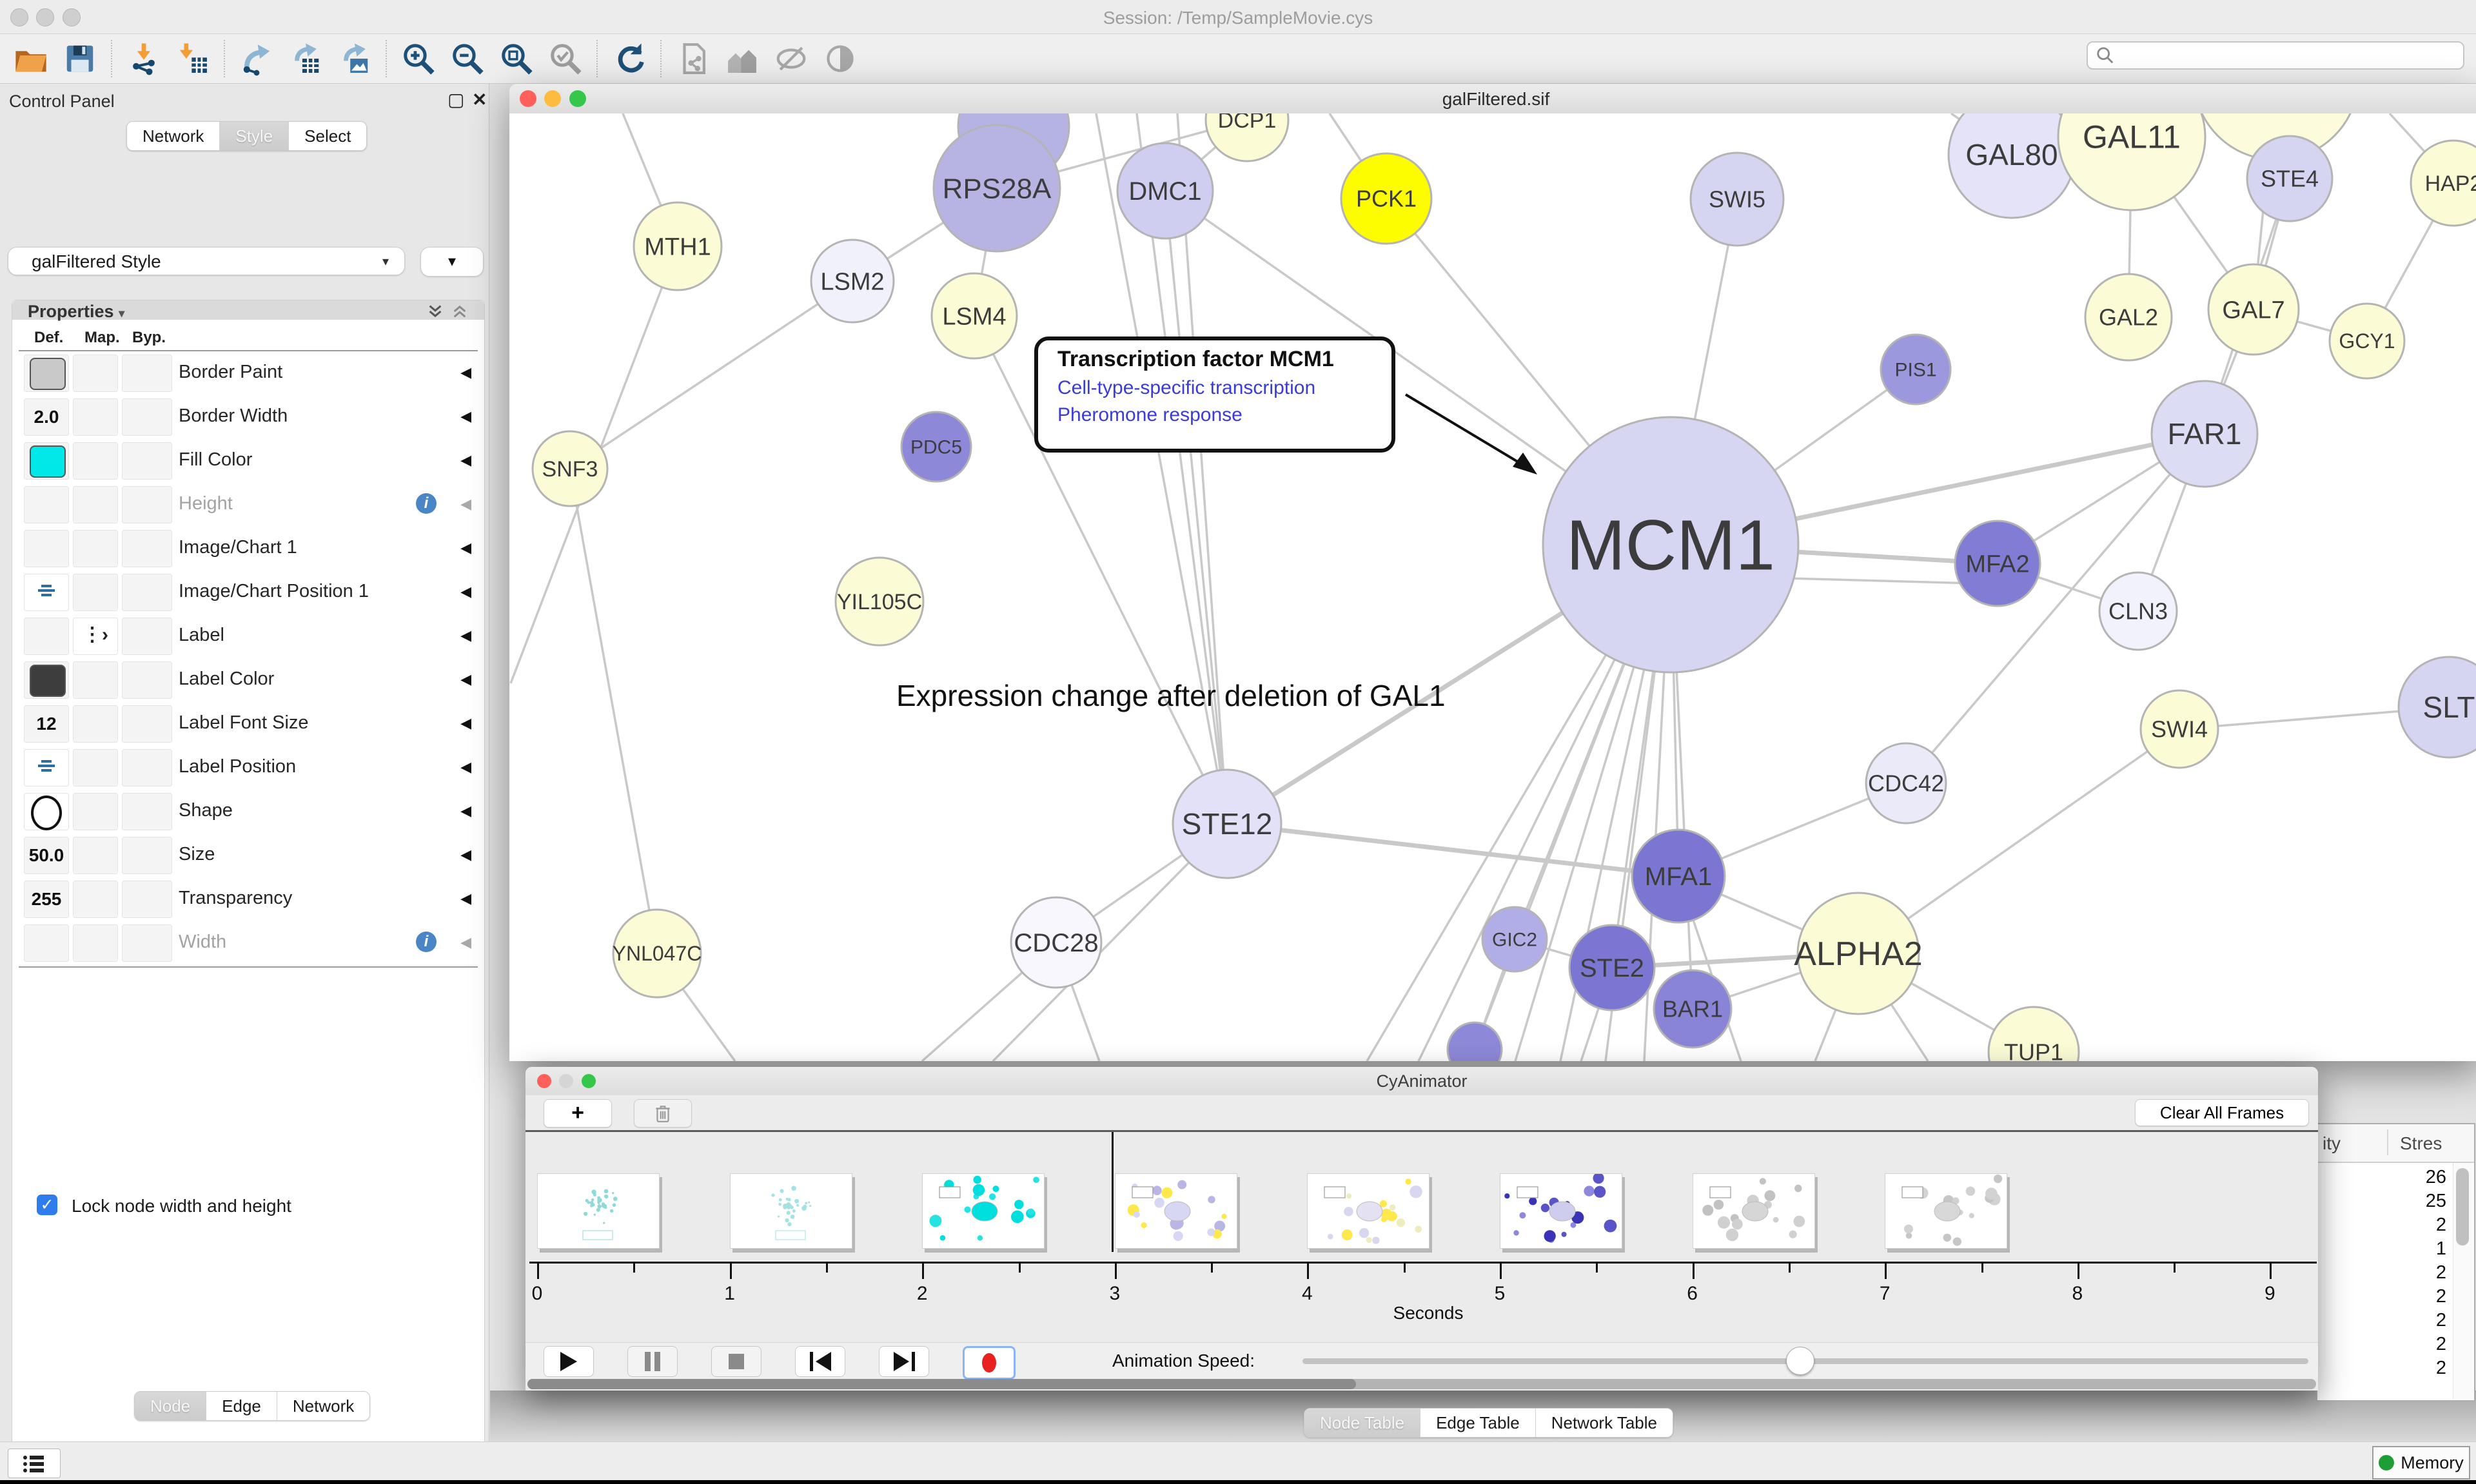 This screenshot has width=2476, height=1484. What do you see at coordinates (996, 188) in the screenshot?
I see `node-RPS28A: RPS28A` at bounding box center [996, 188].